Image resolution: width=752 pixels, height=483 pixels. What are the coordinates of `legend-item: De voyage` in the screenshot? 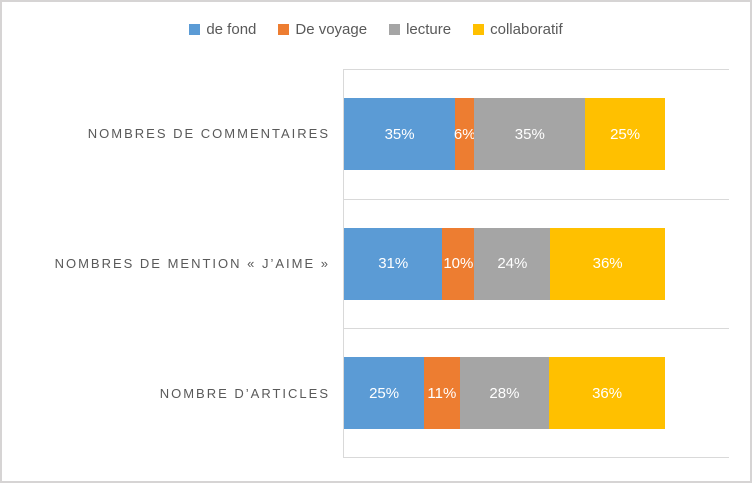 It's located at (322, 29).